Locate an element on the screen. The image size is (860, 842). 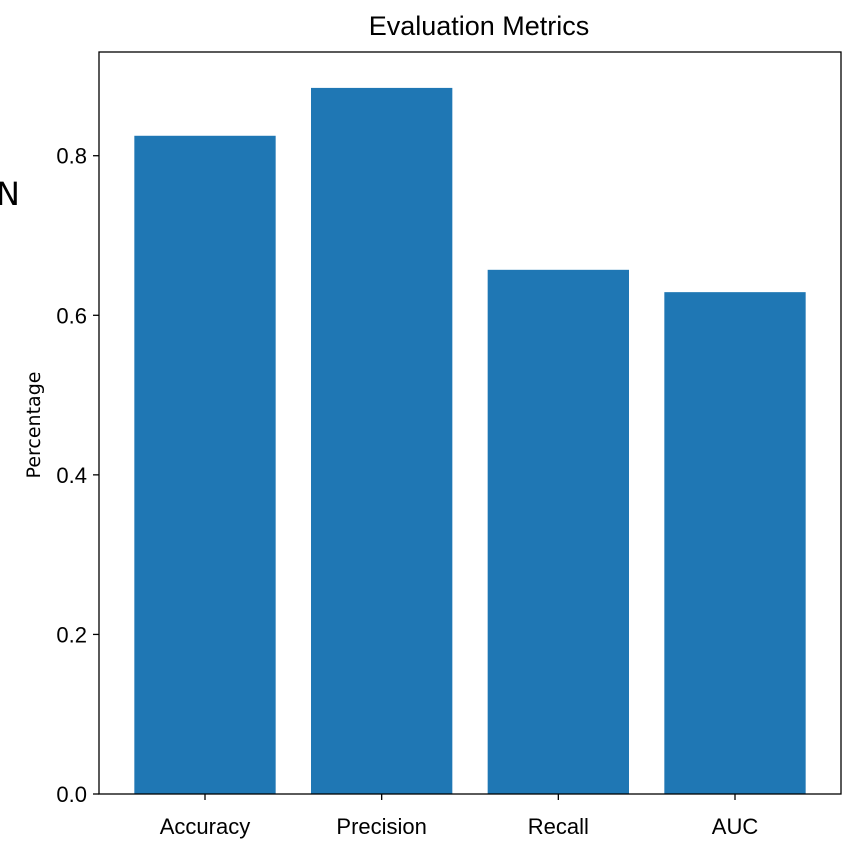
bar-accuracy is located at coordinates (205, 465).